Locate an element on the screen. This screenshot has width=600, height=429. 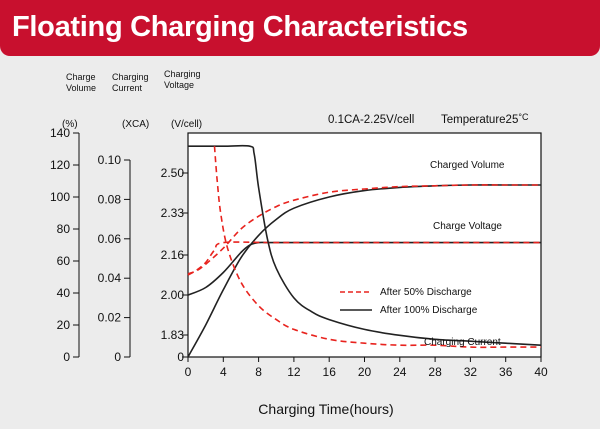
current-axis-name-word: Charging is located at coordinates (130, 77).